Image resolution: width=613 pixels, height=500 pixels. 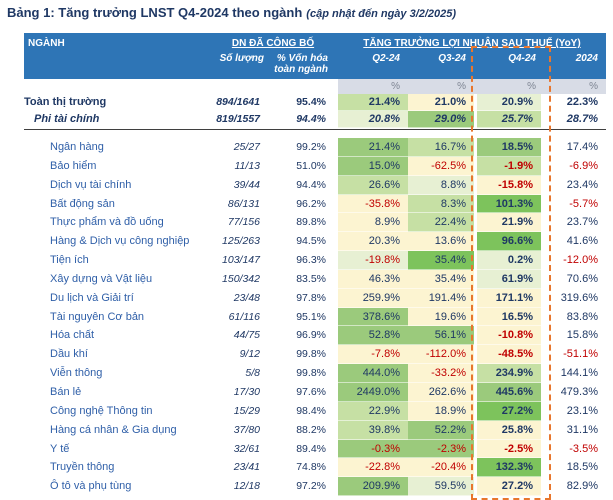 What do you see at coordinates (441, 487) in the screenshot?
I see `row-growth-value: 59.5%` at bounding box center [441, 487].